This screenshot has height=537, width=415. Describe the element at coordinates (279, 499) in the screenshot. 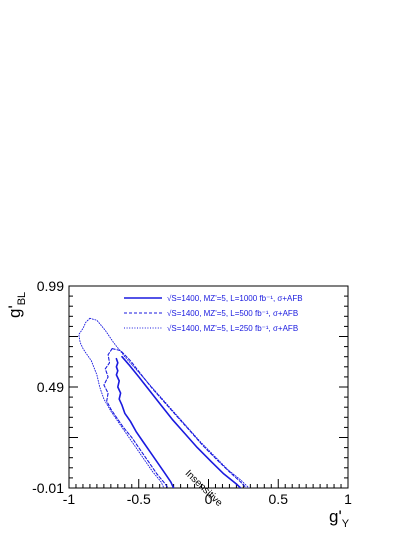

I see `x-tick-label: 0.5` at that location.